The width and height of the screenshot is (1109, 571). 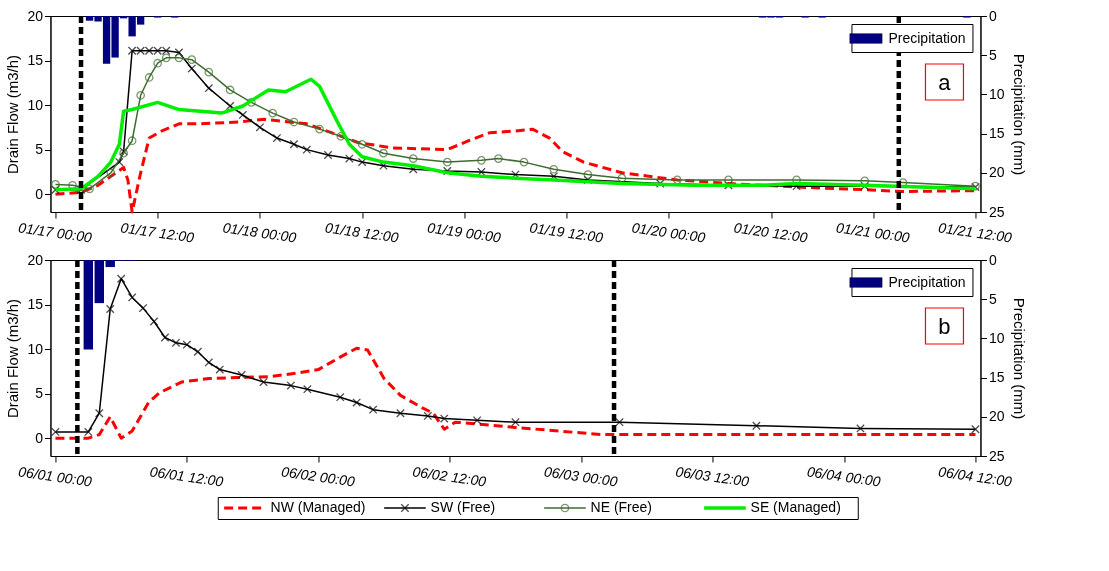 What do you see at coordinates (873, 232) in the screenshot?
I see `x-tick-label: 01/21 00:00` at bounding box center [873, 232].